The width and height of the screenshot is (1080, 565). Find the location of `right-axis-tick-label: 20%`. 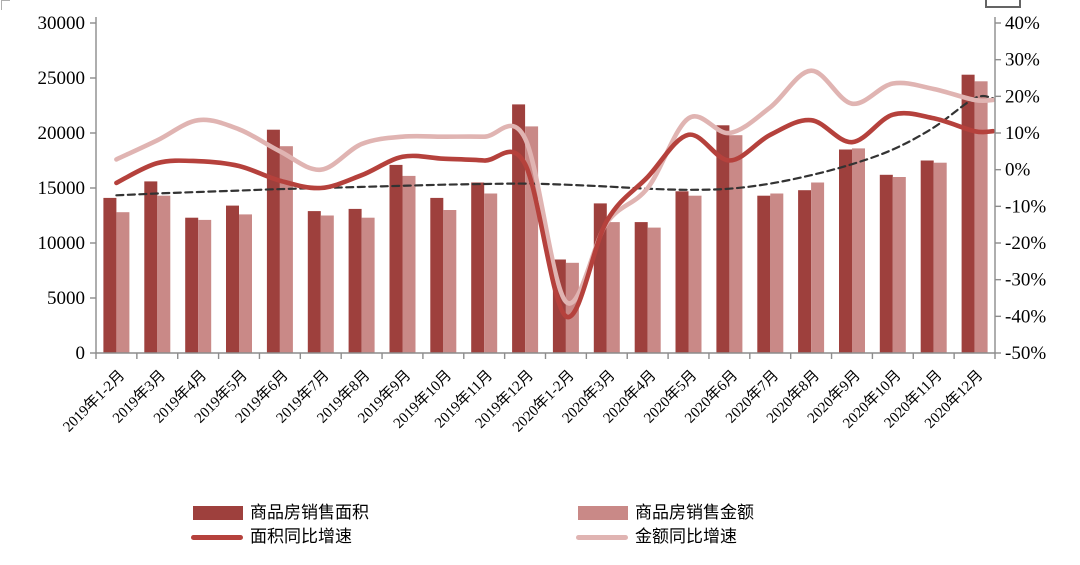

right-axis-tick-label: 20% is located at coordinates (1022, 96).